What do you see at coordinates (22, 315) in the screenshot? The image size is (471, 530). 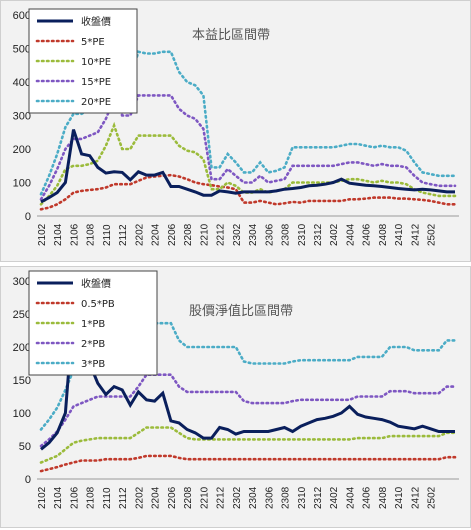 I see `y-tick-label: 250` at bounding box center [22, 315].